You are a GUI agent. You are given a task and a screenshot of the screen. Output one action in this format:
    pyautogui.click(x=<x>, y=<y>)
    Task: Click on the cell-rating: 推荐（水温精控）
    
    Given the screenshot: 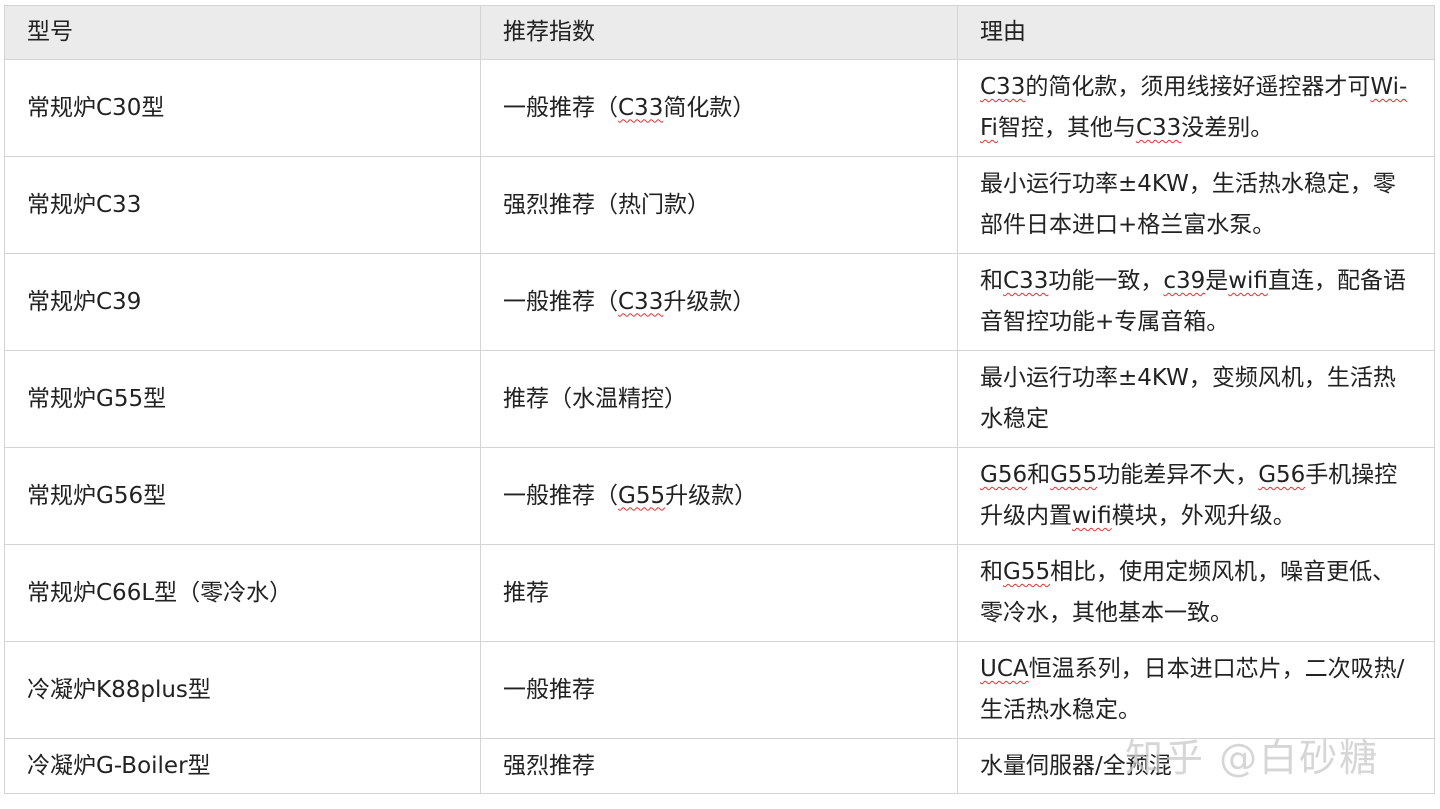 What is the action you would take?
    pyautogui.click(x=719, y=399)
    